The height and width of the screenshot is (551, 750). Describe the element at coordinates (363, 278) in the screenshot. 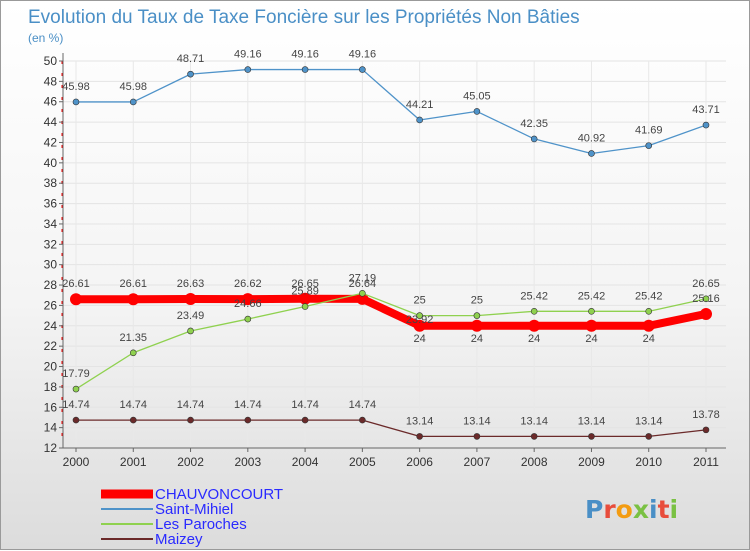

I see `data-label: 27.19` at that location.